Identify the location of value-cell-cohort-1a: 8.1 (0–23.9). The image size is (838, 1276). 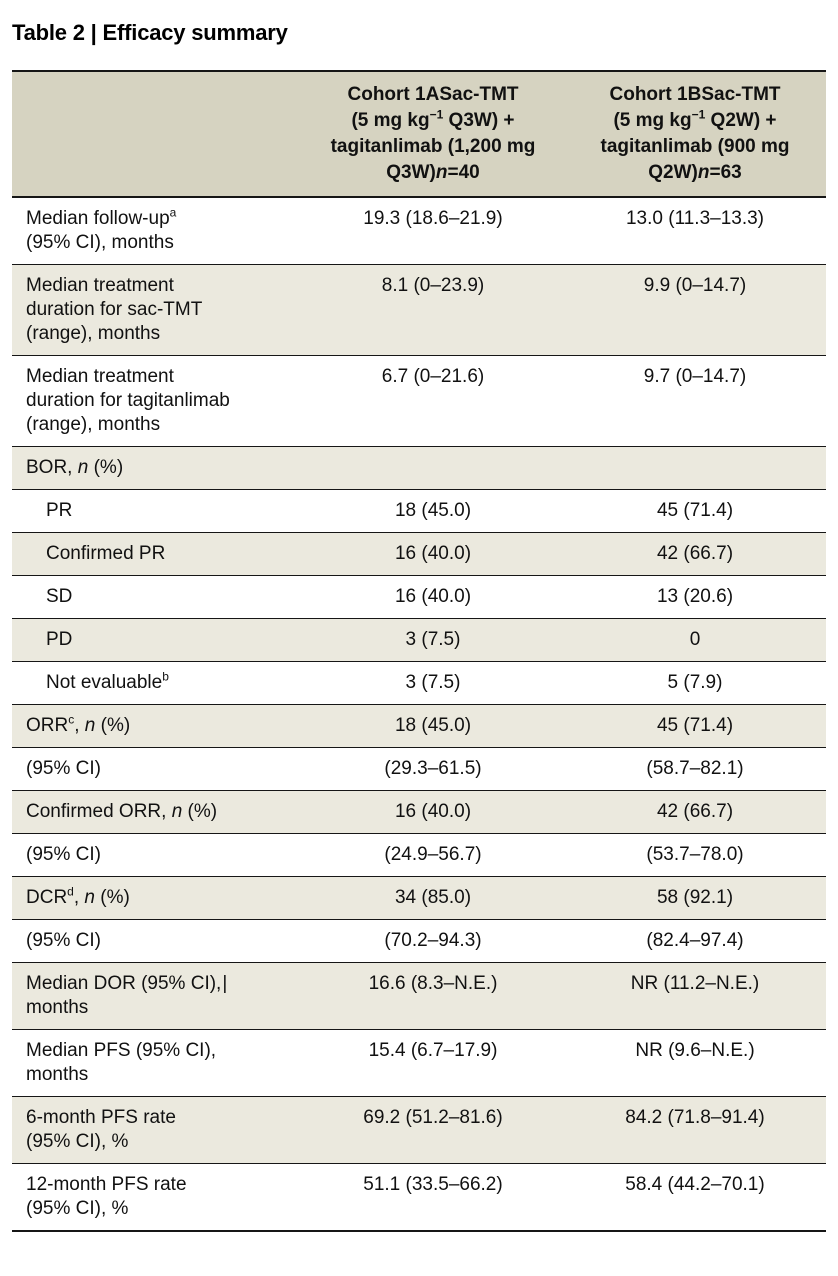
(433, 310).